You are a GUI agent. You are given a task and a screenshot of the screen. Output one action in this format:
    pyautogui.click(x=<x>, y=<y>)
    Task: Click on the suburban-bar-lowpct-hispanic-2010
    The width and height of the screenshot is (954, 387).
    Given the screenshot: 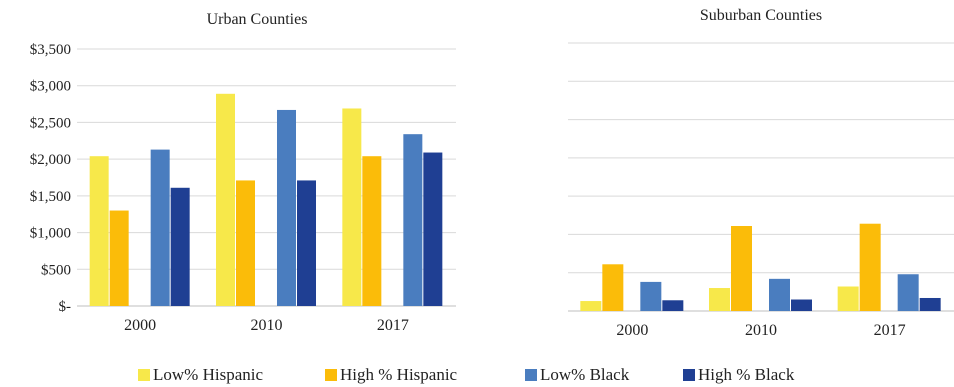 What is the action you would take?
    pyautogui.click(x=719, y=299)
    